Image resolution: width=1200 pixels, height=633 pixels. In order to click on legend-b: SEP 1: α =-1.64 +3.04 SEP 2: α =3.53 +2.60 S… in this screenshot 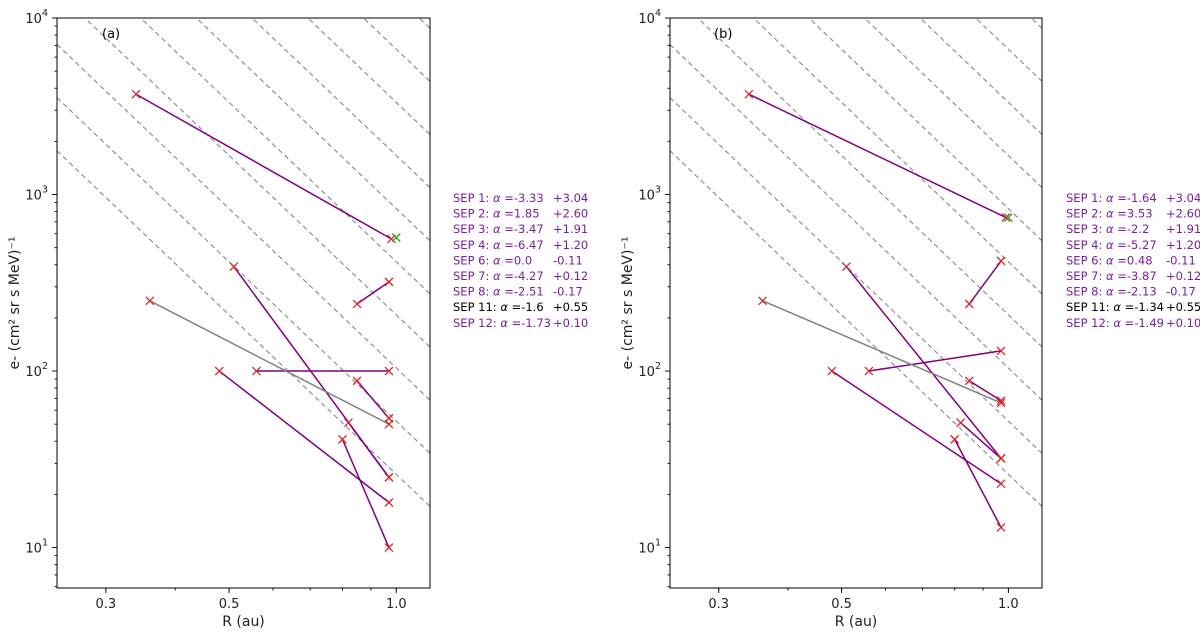, I will do `click(1133, 260)`.